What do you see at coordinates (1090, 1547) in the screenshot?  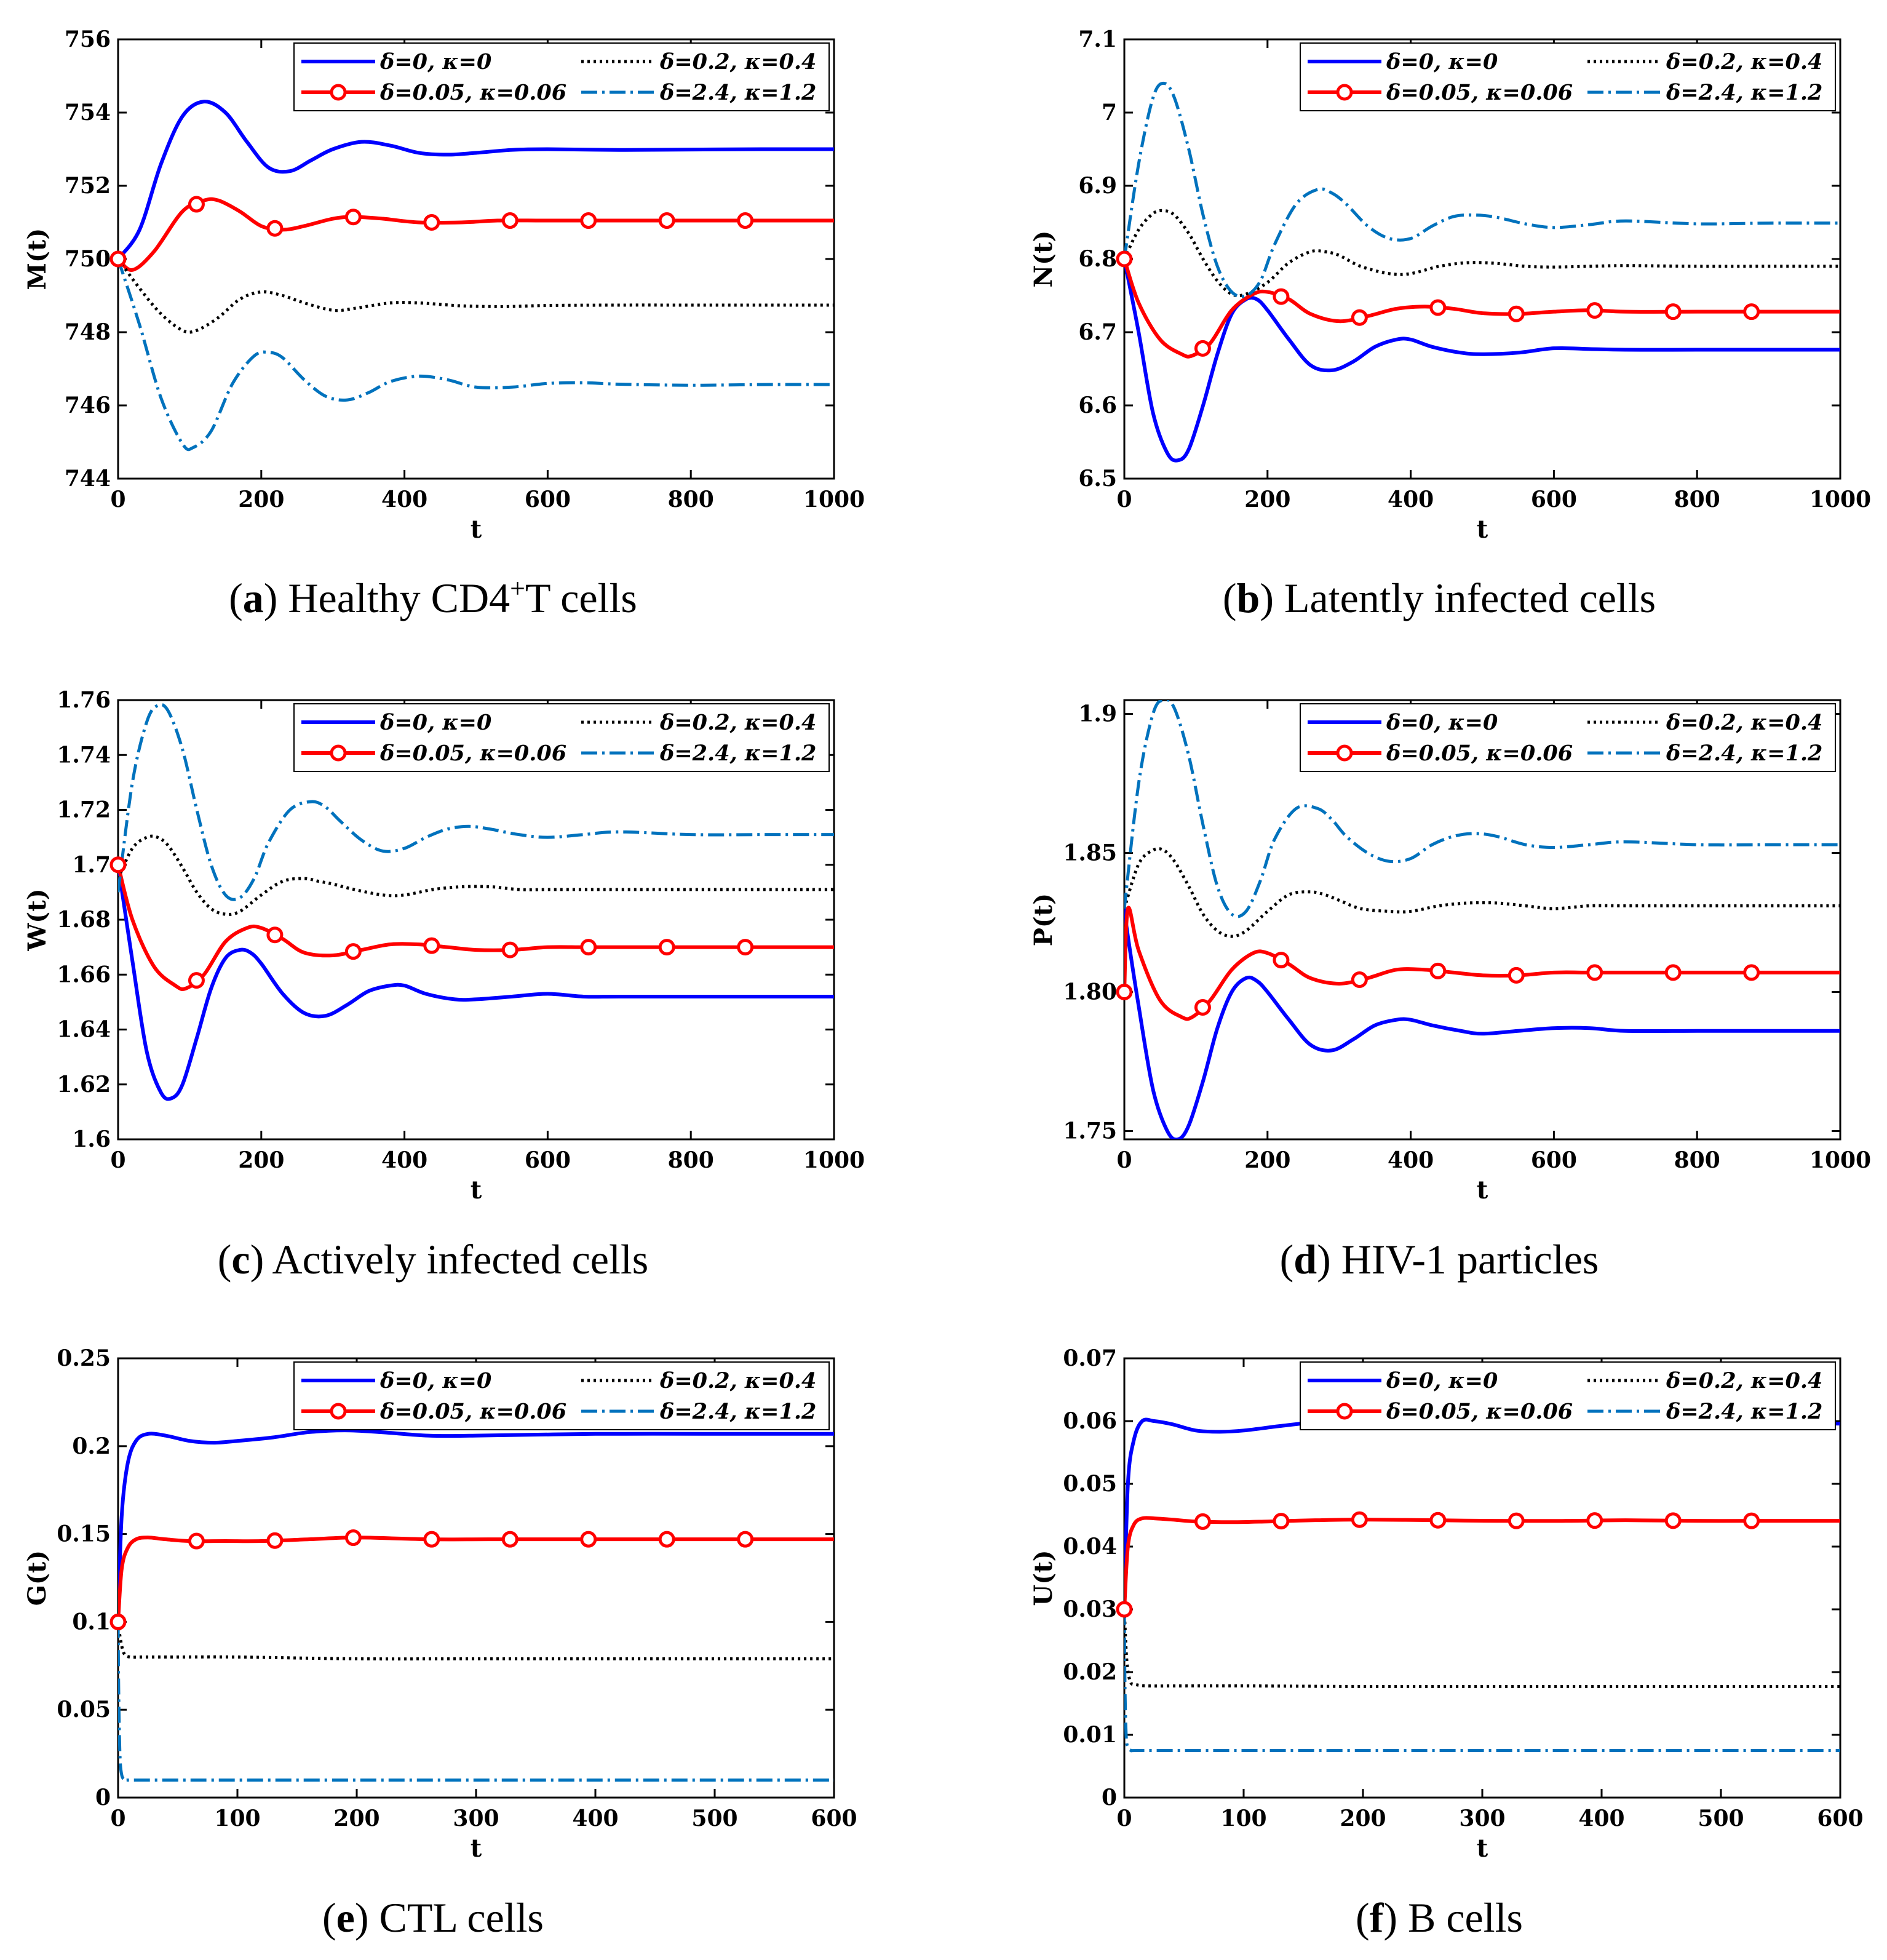 I see `y-tick-label: 0.04` at bounding box center [1090, 1547].